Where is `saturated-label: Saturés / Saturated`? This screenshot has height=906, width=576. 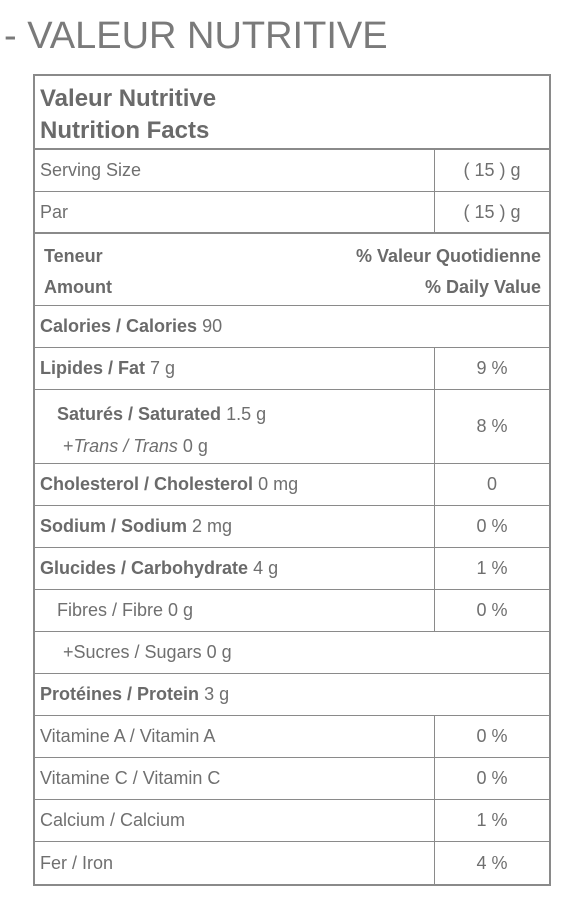 saturated-label: Saturés / Saturated is located at coordinates (139, 414).